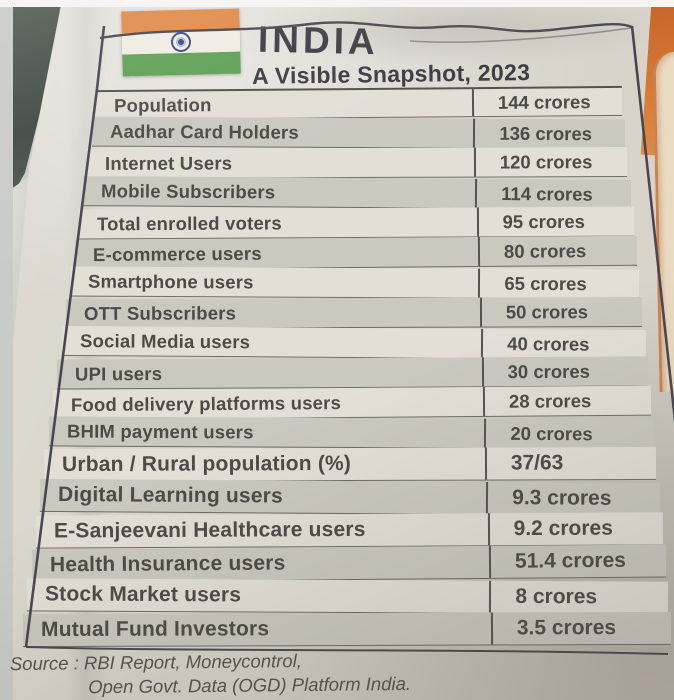 The image size is (674, 700). I want to click on metric-value: 8 crores, so click(579, 597).